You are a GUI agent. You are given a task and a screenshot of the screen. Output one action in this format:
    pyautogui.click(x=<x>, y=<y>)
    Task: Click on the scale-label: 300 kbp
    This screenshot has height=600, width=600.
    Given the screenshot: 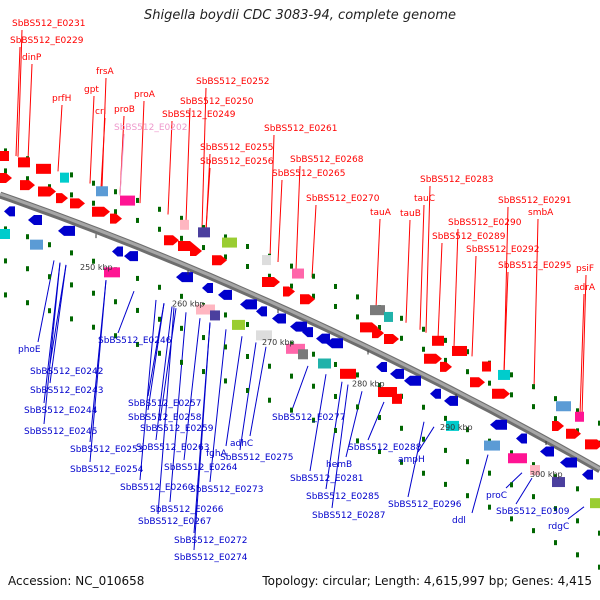 What is the action you would take?
    pyautogui.click(x=546, y=474)
    